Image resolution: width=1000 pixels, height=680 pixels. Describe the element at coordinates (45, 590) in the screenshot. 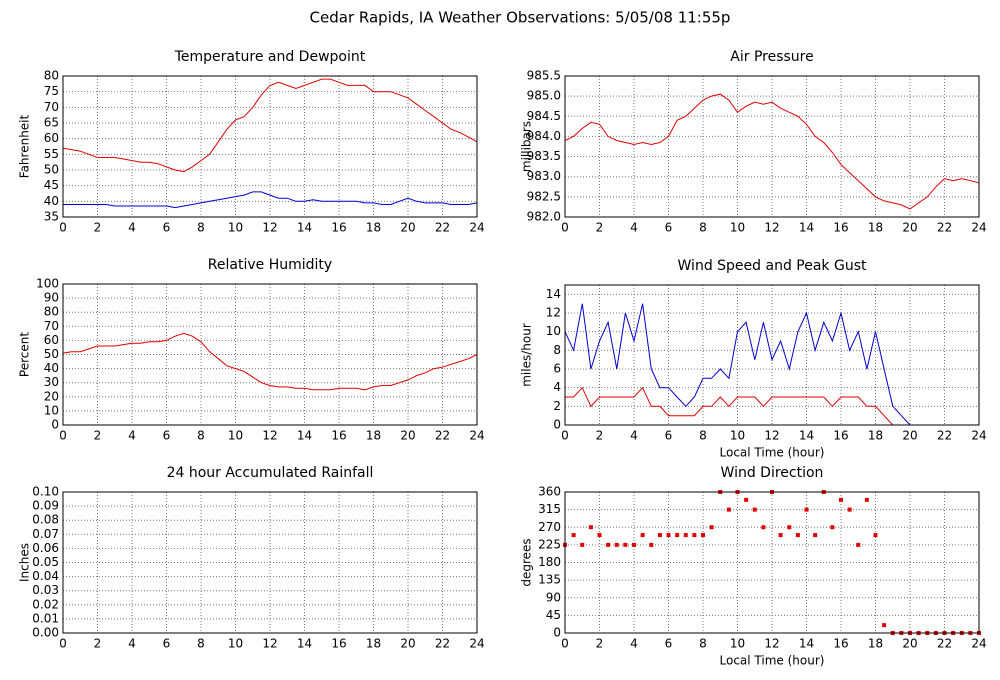

I see `y-tick-label: 0.03` at that location.